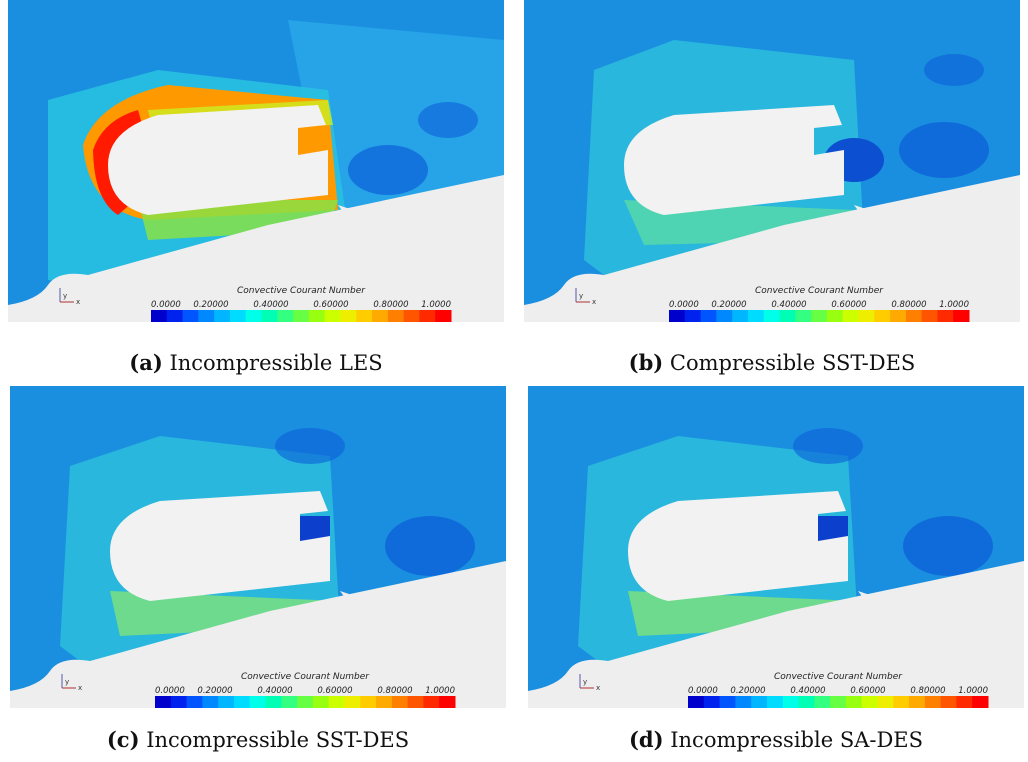 Image resolution: width=1028 pixels, height=762 pixels. I want to click on caption-c: (c) Incompressible SST-DES, so click(258, 739).